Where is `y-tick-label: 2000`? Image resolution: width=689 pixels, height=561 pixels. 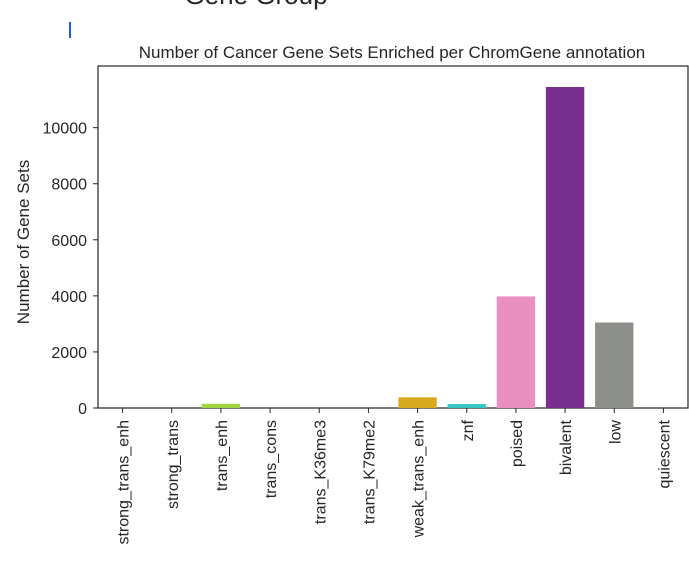
y-tick-label: 2000 is located at coordinates (69, 353).